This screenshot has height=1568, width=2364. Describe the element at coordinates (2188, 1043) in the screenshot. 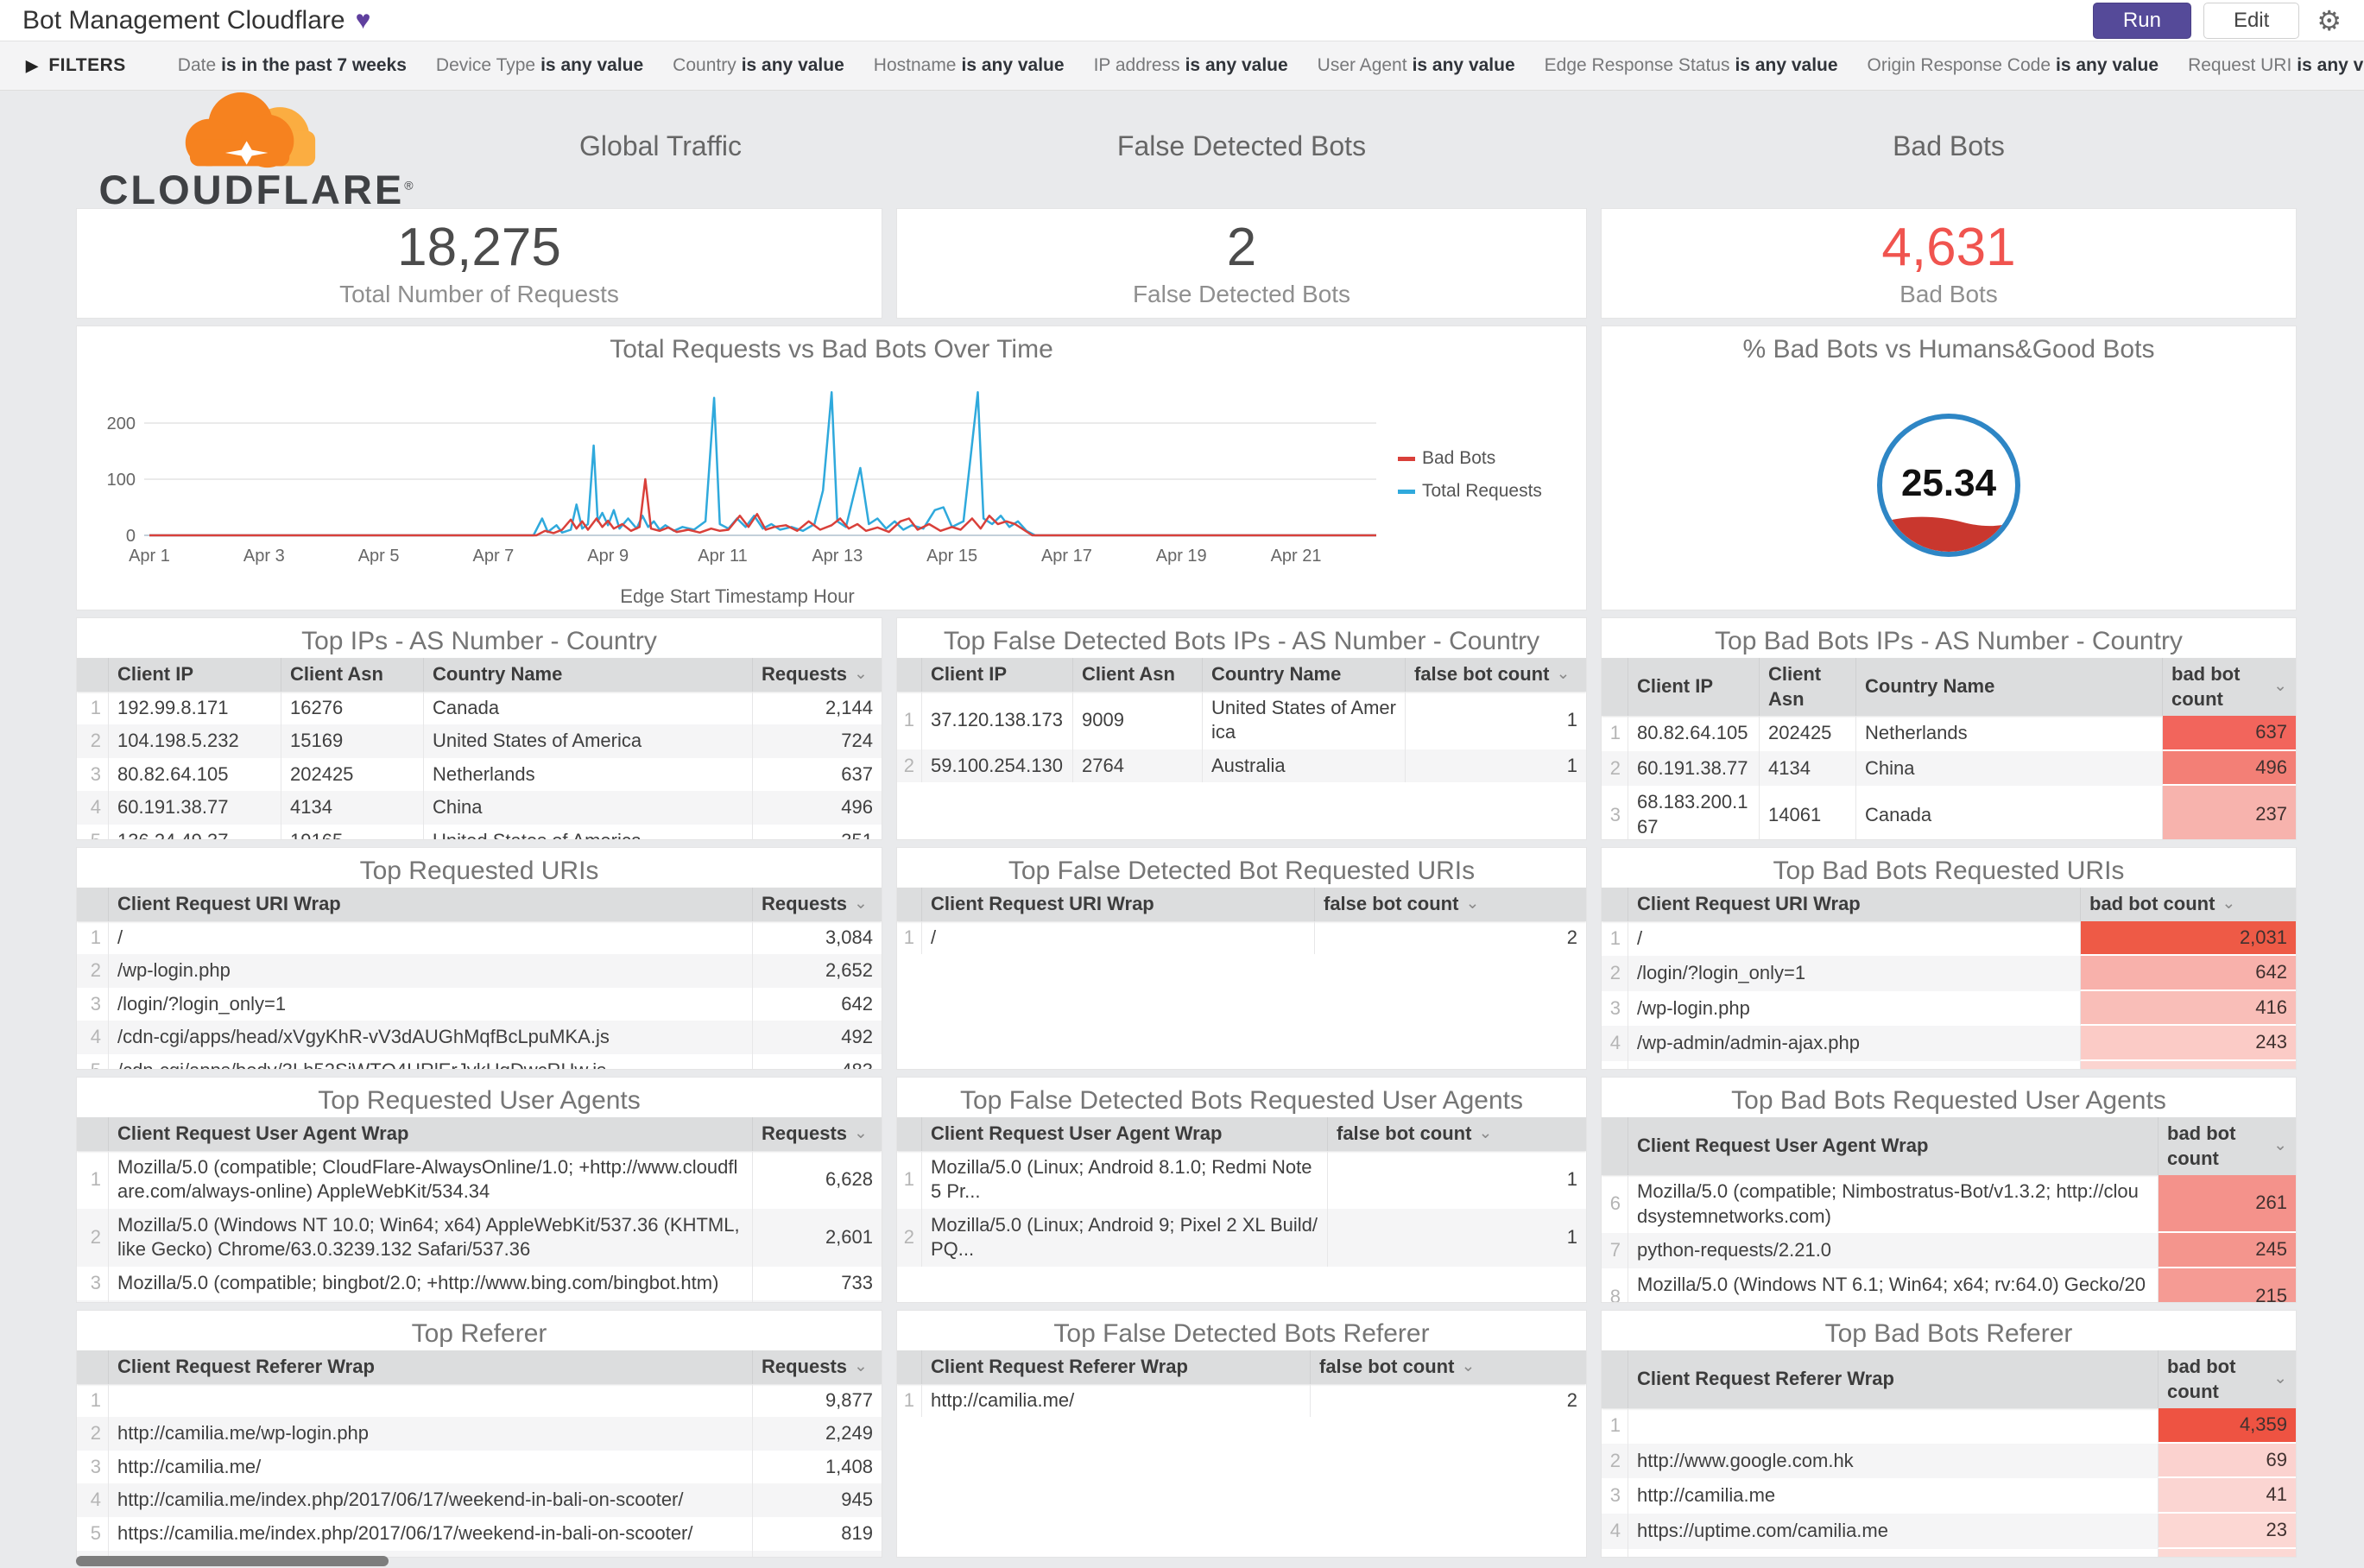

I see `table-cell: 243` at that location.